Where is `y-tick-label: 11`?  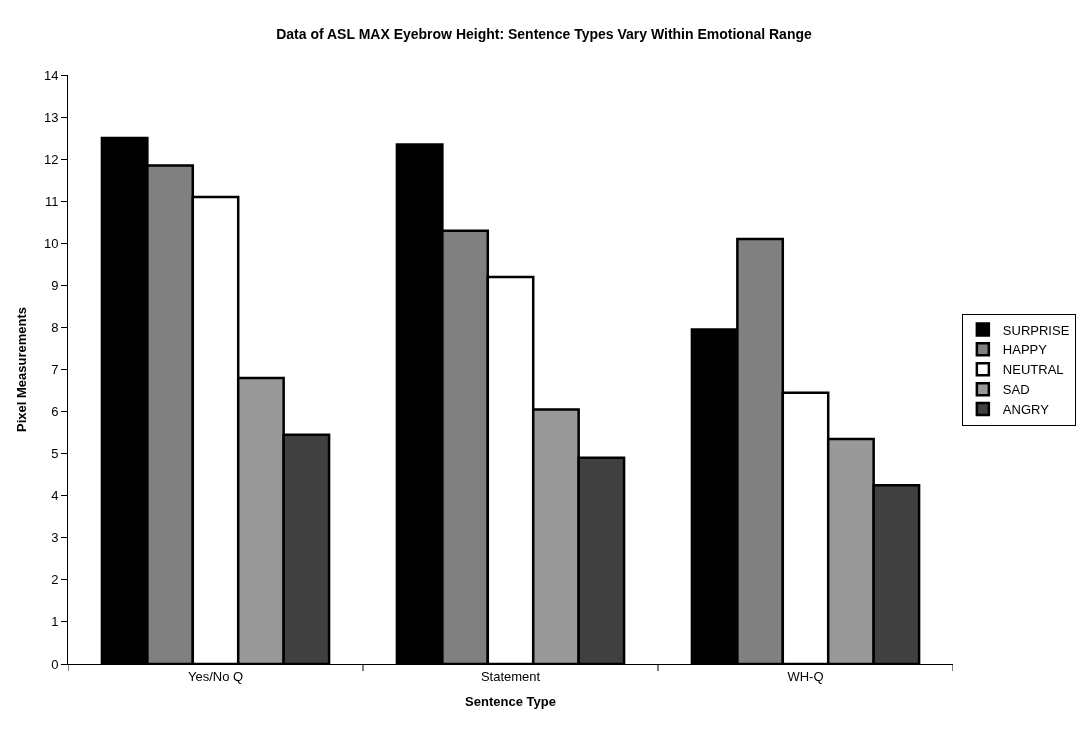
y-tick-label: 11 is located at coordinates (51, 201).